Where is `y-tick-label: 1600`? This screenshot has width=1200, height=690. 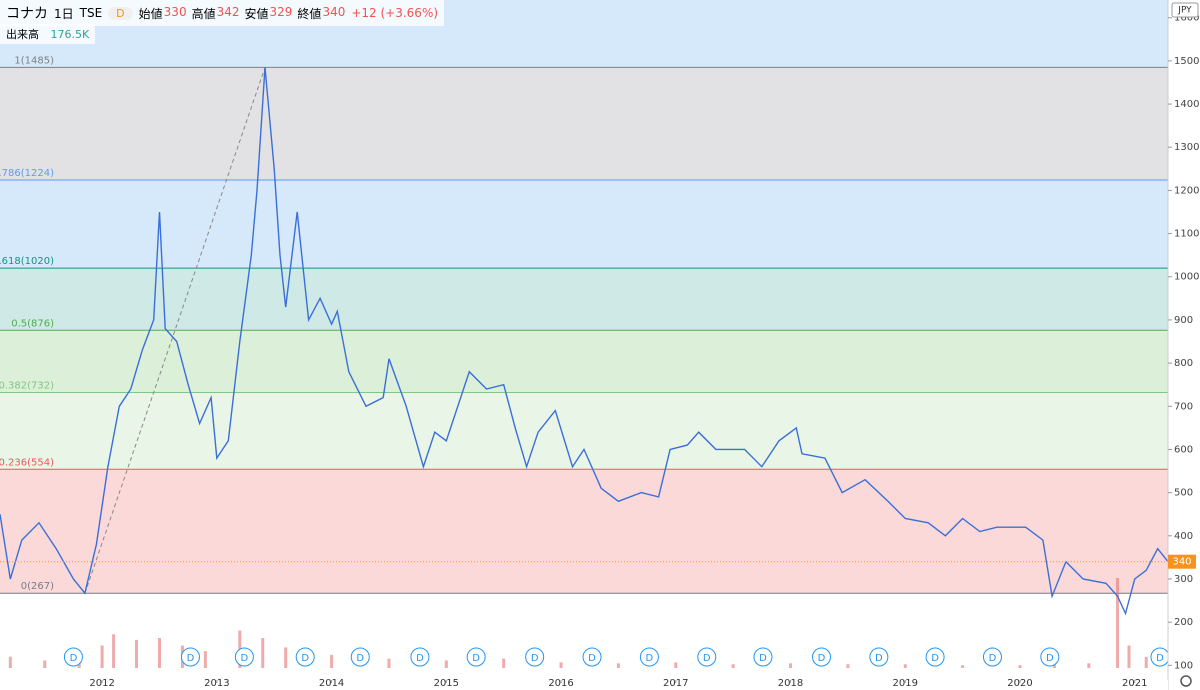
y-tick-label: 1600 is located at coordinates (1186, 18).